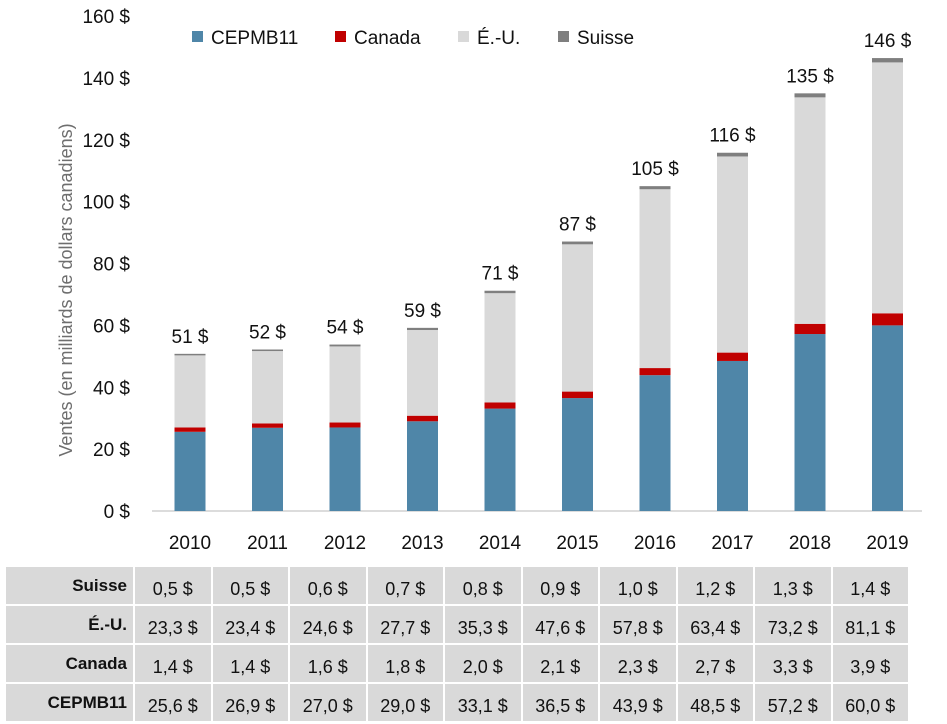  What do you see at coordinates (483, 702) in the screenshot?
I see `table-cell: 33,1 $` at bounding box center [483, 702].